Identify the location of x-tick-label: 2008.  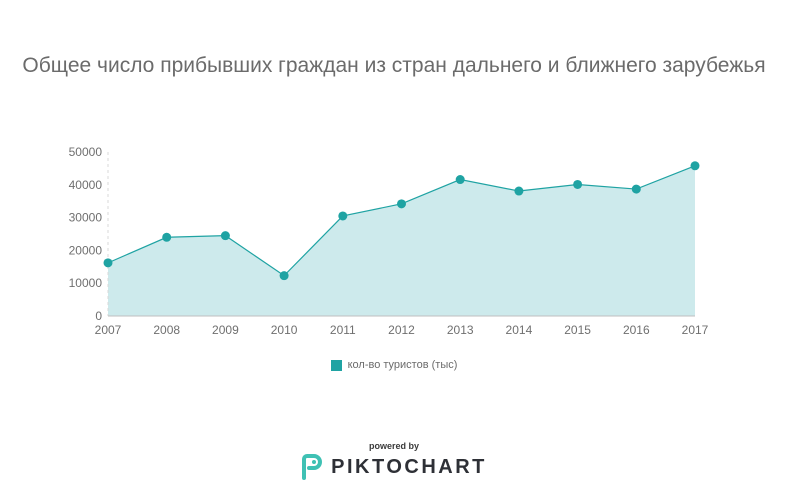
(166, 330).